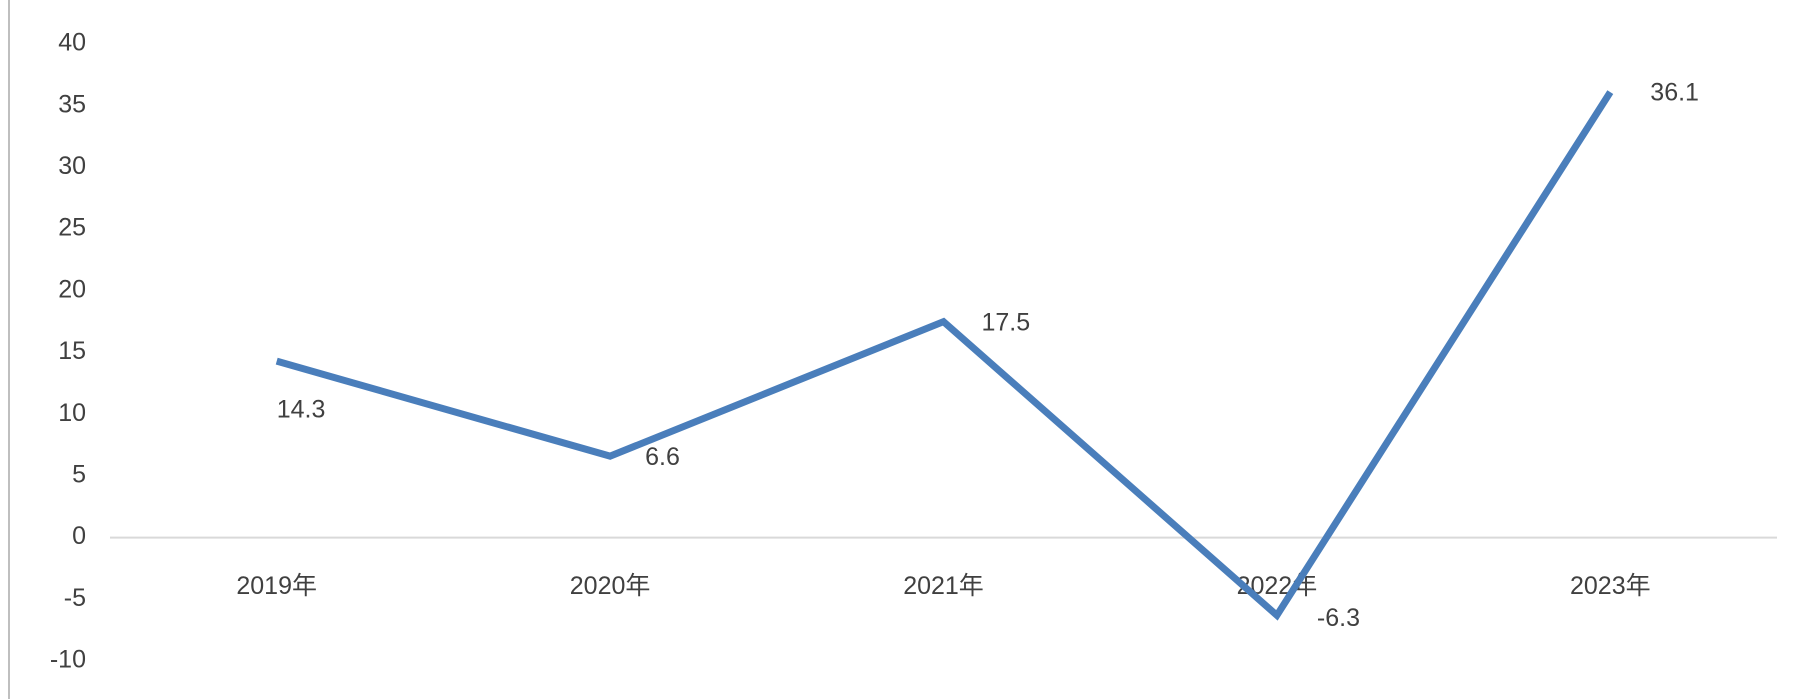  What do you see at coordinates (68, 660) in the screenshot?
I see `y-tick-label: -10` at bounding box center [68, 660].